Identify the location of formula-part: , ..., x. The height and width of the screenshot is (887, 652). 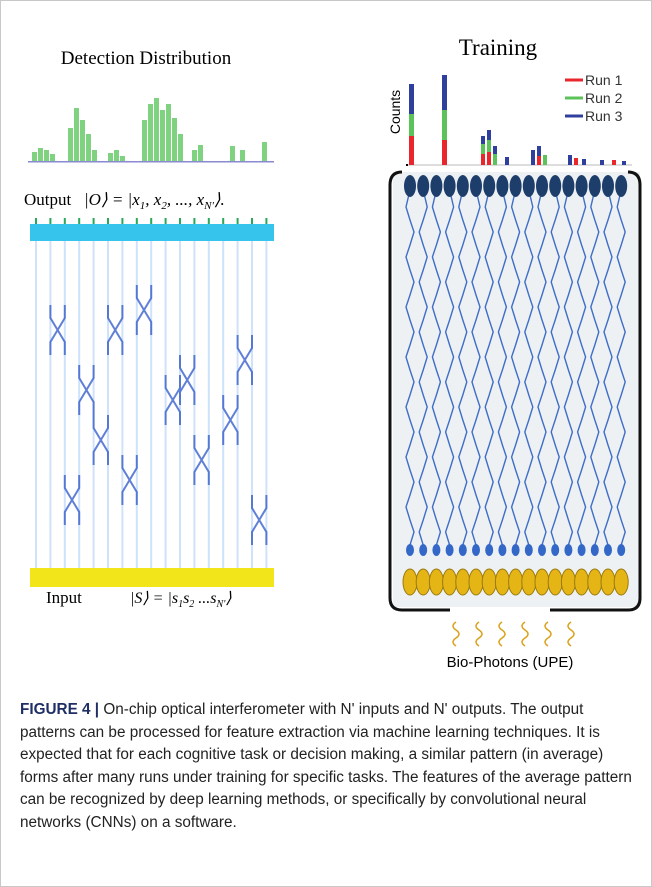
(186, 199).